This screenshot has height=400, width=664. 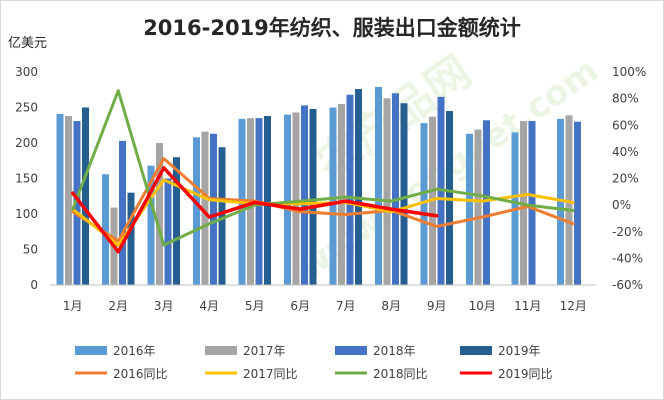 I want to click on x-tick-label: 3月, so click(x=164, y=306).